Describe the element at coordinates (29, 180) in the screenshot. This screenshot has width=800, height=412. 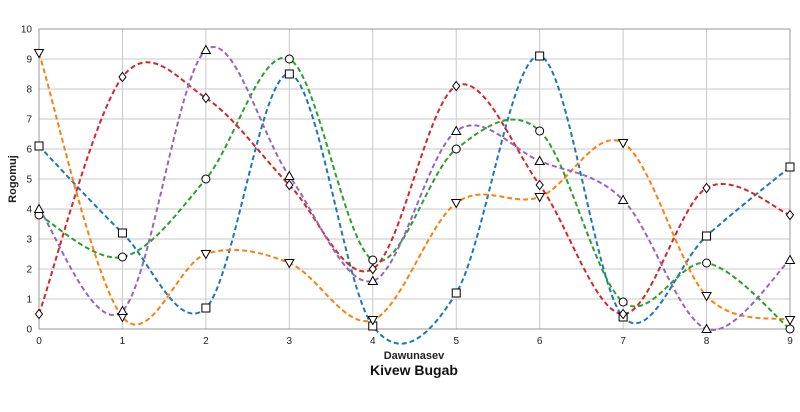
I see `y-tick-label: 5` at that location.